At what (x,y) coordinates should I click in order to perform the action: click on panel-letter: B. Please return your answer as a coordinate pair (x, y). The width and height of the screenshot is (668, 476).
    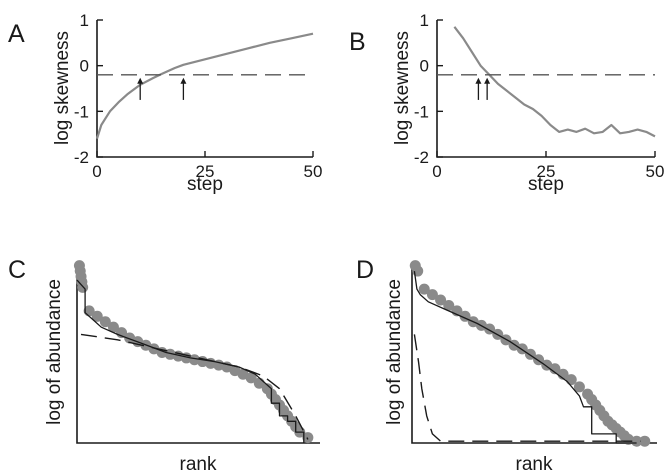
    Looking at the image, I should click on (357, 42).